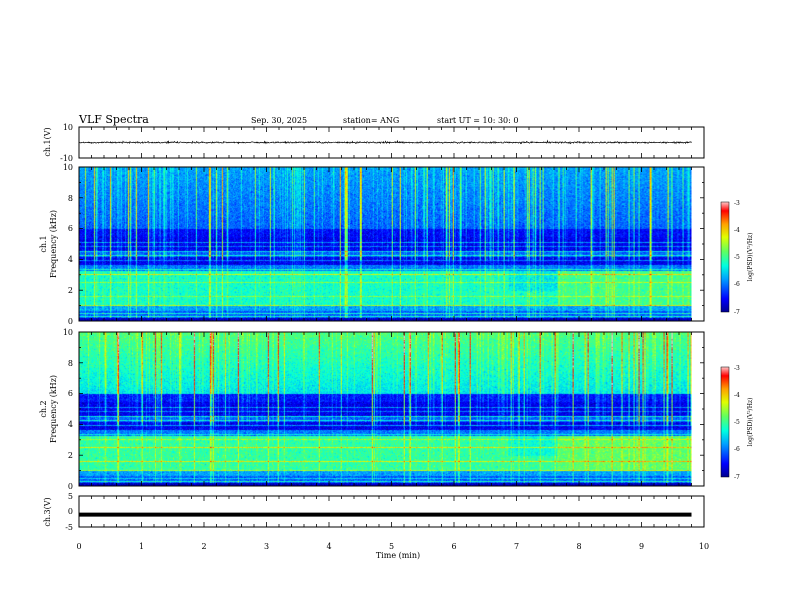 This screenshot has height=612, width=792. I want to click on ch1-colorbar, so click(725, 257).